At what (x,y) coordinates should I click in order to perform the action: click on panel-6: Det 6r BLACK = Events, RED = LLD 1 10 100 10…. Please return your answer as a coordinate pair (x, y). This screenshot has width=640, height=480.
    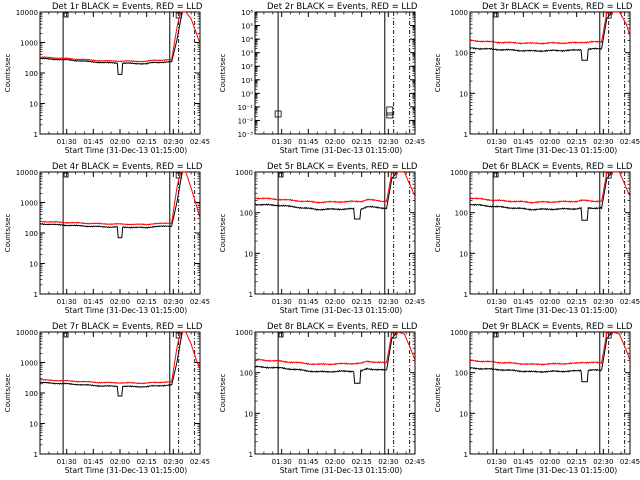
    Looking at the image, I should click on (537, 238).